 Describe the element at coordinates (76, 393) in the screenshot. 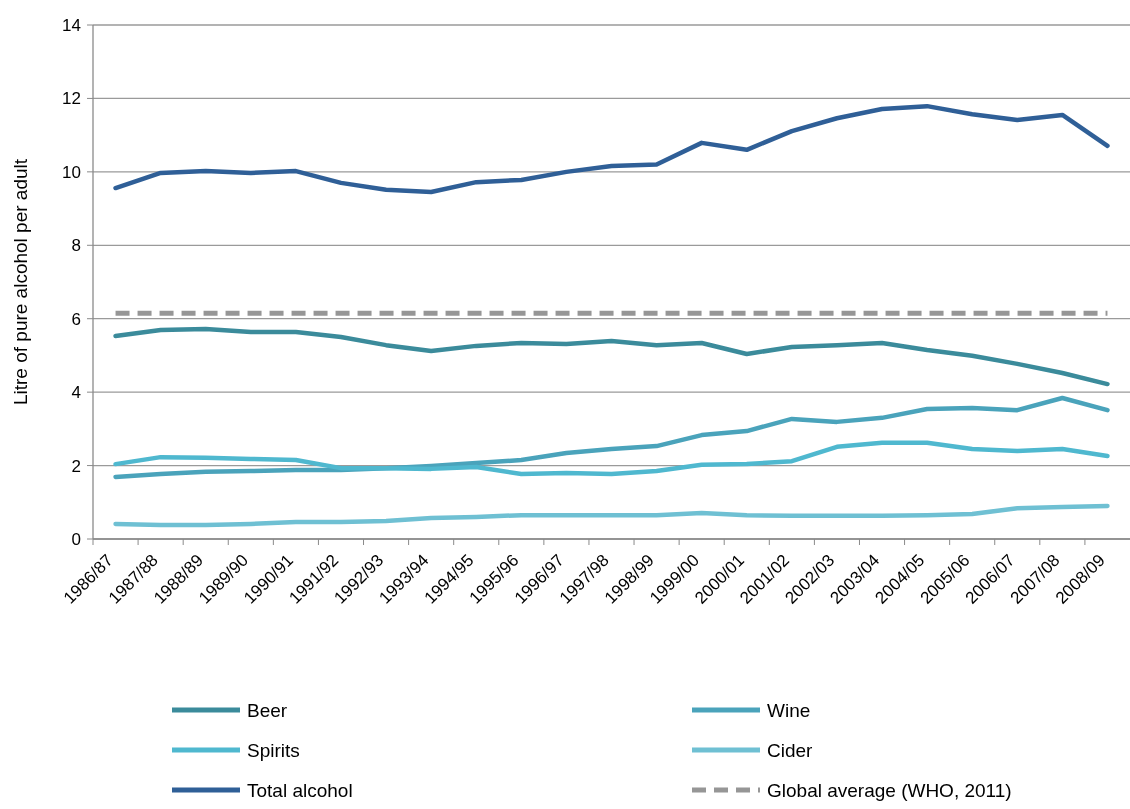

I see `y-tick-label: 4` at that location.